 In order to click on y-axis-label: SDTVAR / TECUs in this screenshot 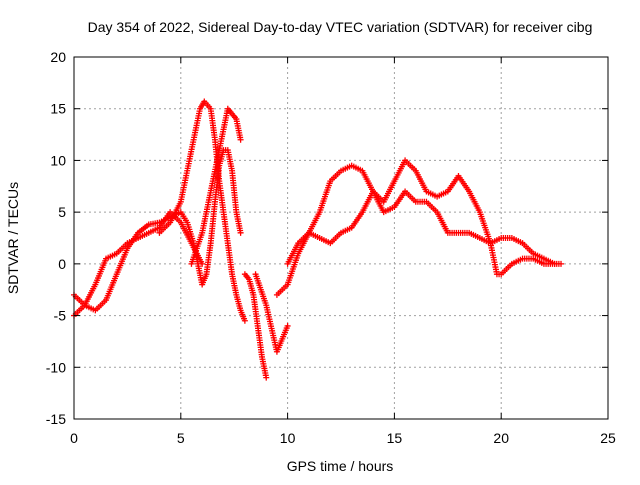, I will do `click(13, 238)`.